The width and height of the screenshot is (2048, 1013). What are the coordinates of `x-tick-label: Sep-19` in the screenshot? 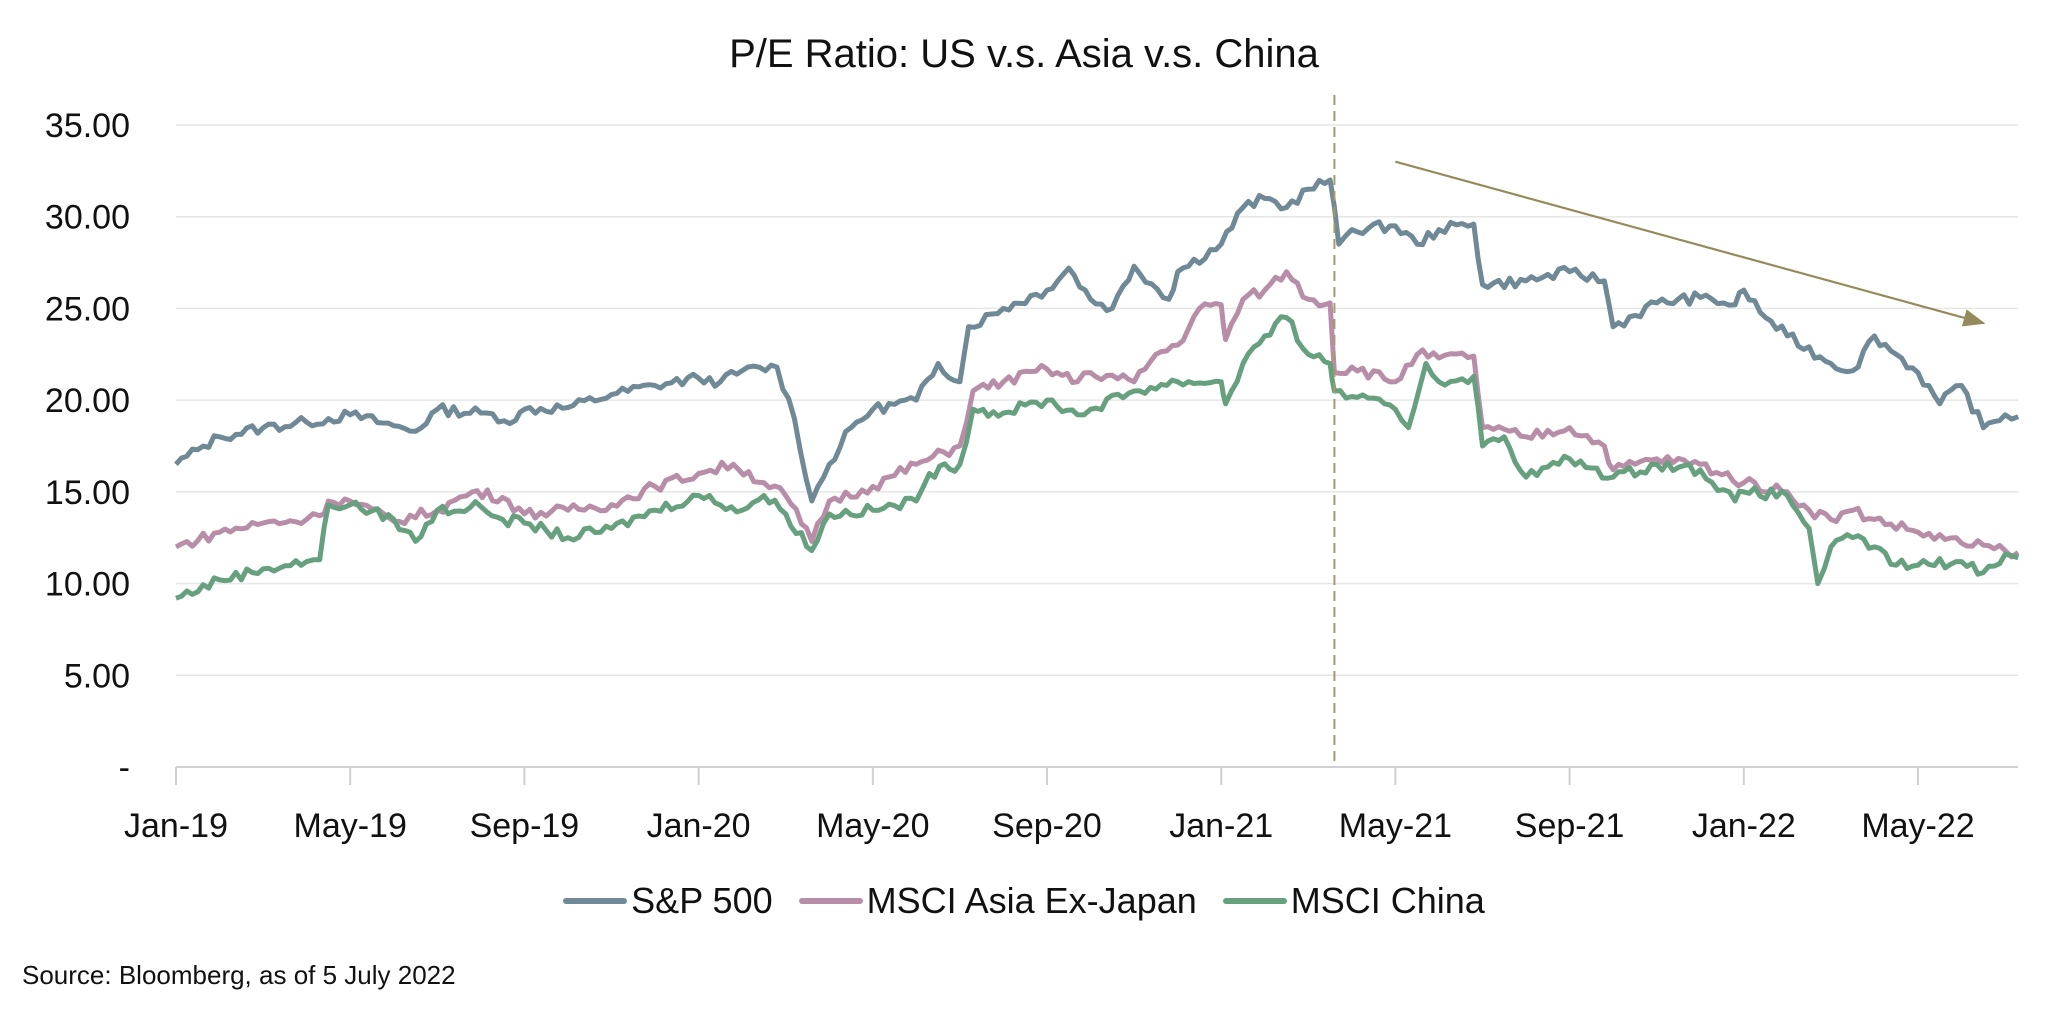 It's located at (525, 826).